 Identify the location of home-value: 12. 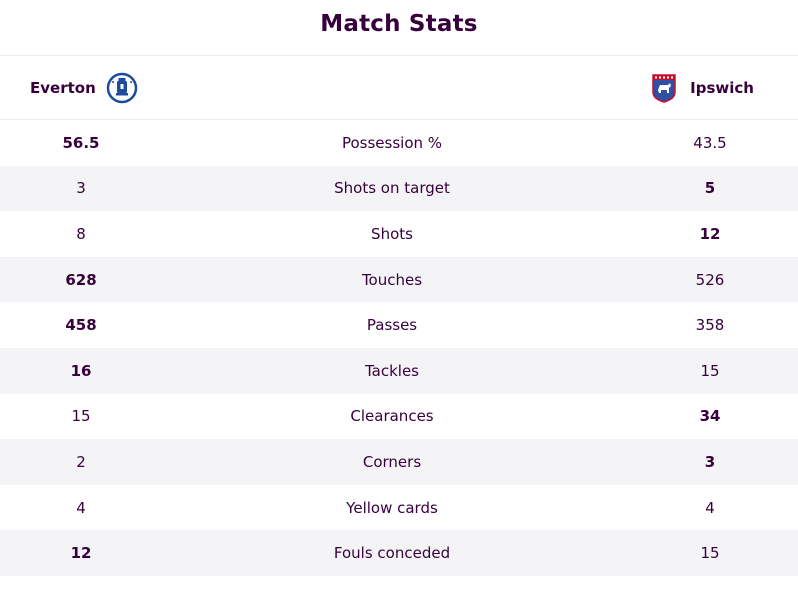
(81, 553).